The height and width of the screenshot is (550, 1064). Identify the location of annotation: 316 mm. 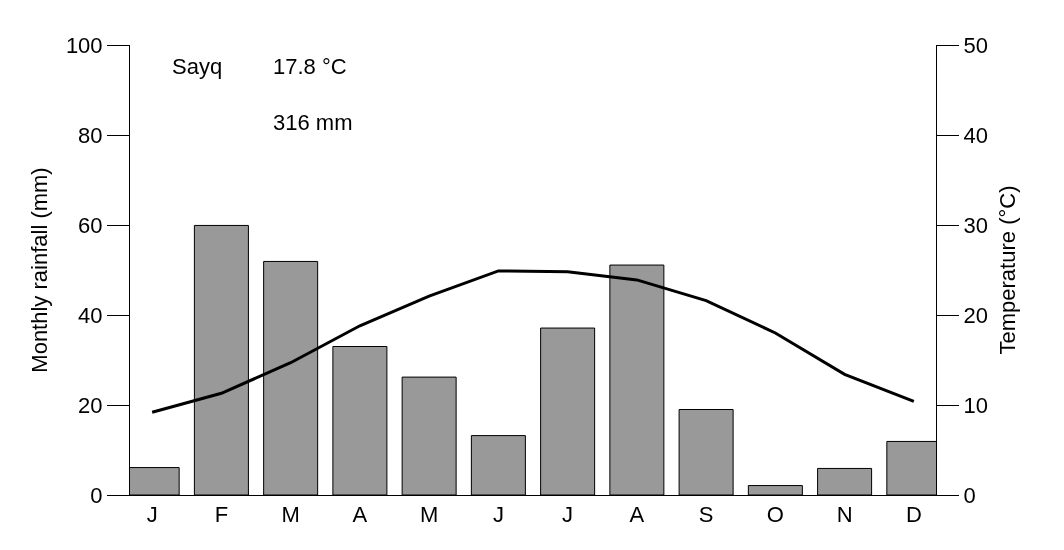
(313, 122).